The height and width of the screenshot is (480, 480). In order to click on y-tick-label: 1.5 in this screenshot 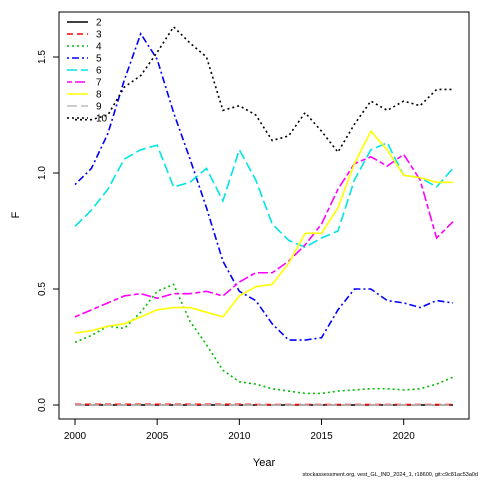, I will do `click(42, 57)`.